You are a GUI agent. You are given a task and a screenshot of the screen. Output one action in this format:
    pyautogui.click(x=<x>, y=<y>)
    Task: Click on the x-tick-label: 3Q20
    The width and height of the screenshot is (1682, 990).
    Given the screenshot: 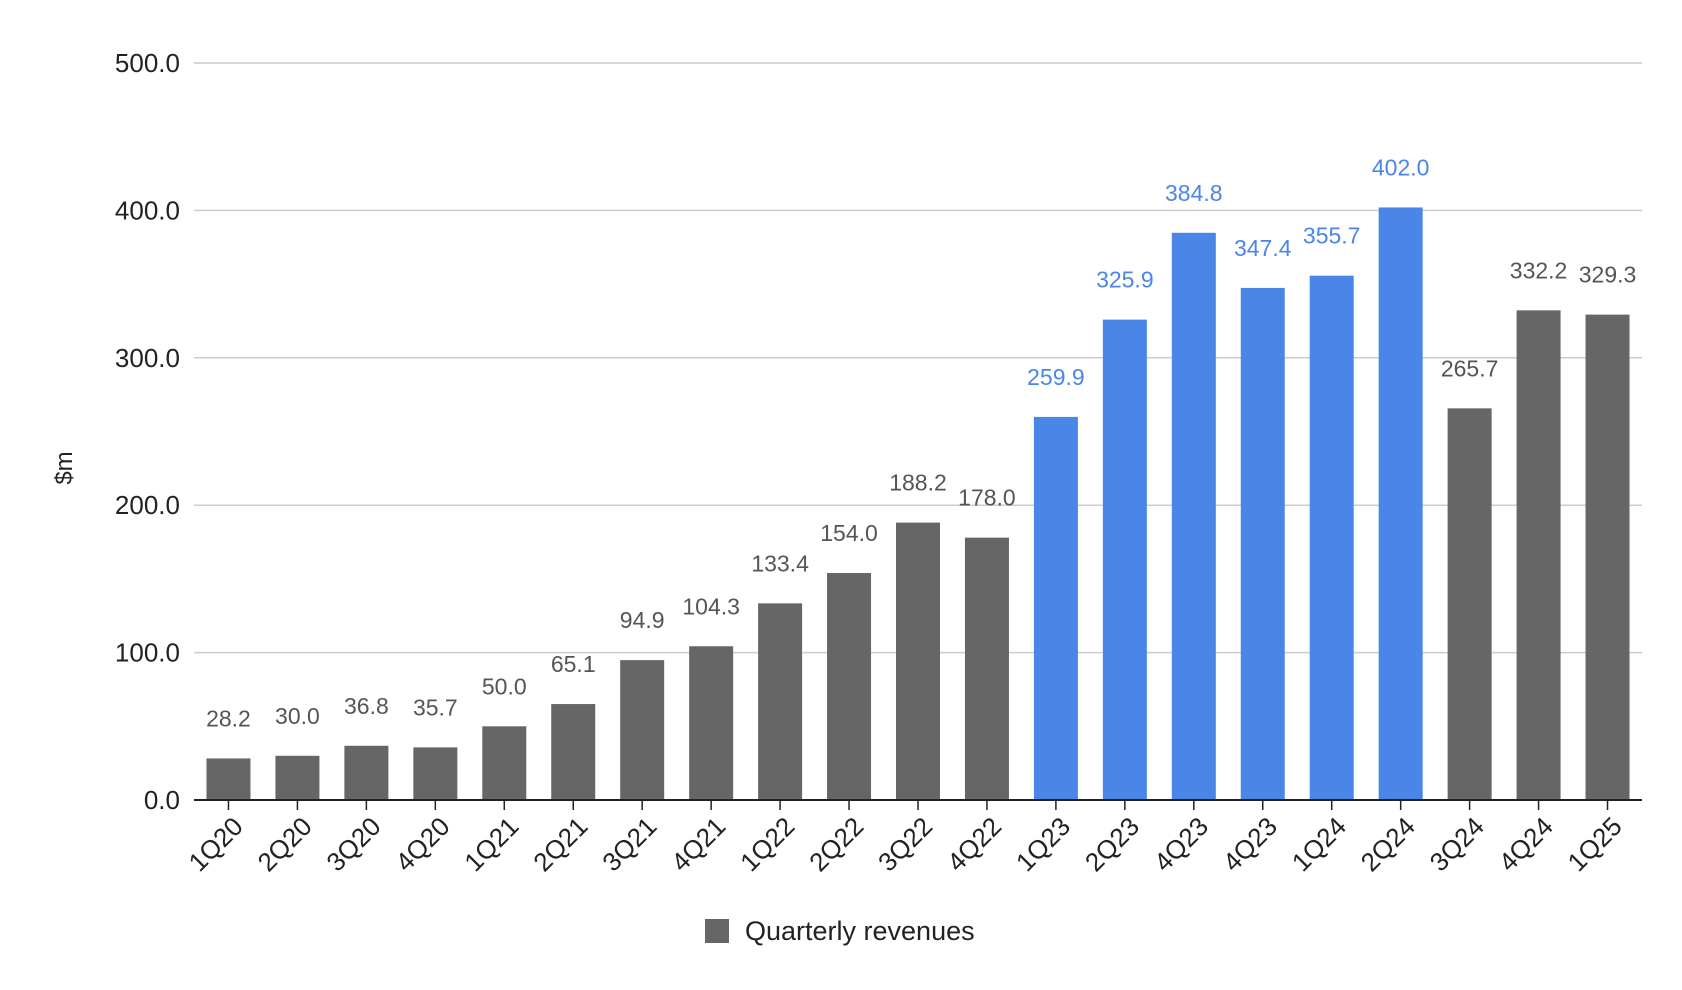 What is the action you would take?
    pyautogui.click(x=353, y=844)
    